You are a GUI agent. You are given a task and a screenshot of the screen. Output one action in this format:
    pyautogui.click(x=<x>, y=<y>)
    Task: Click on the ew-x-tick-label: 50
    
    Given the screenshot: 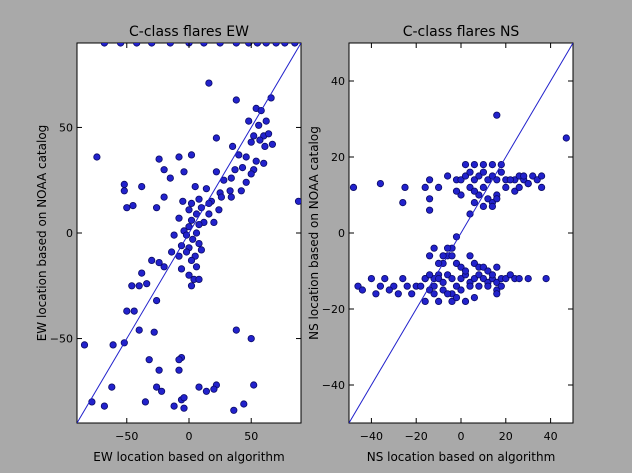 What is the action you would take?
    pyautogui.click(x=251, y=436)
    